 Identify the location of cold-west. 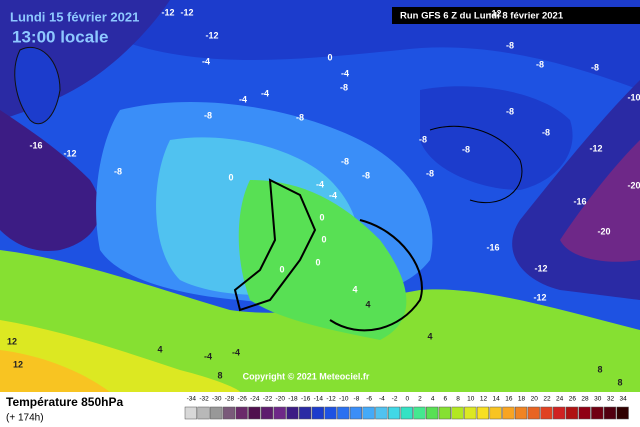
(50, 180).